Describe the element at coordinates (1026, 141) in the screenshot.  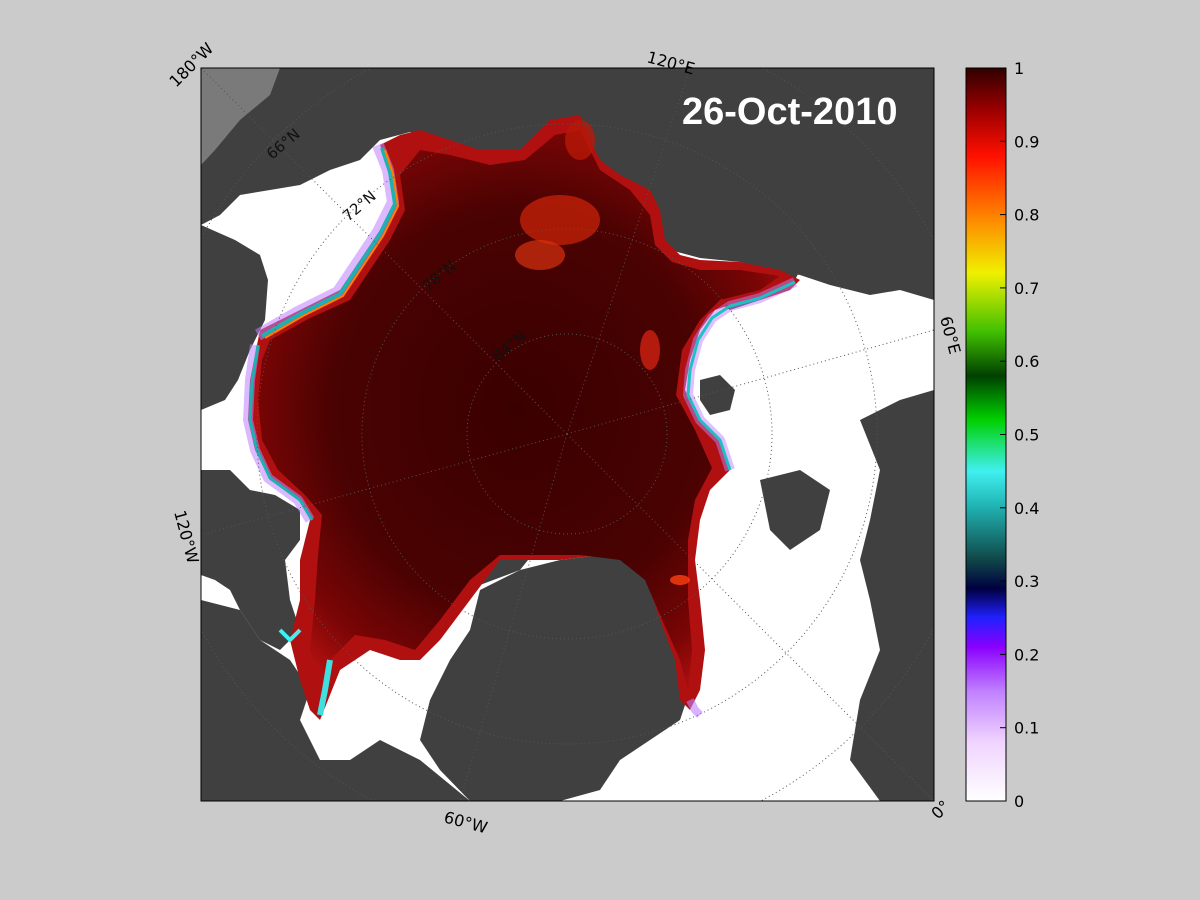
I see `colorbar-tick-label: 0.9` at that location.